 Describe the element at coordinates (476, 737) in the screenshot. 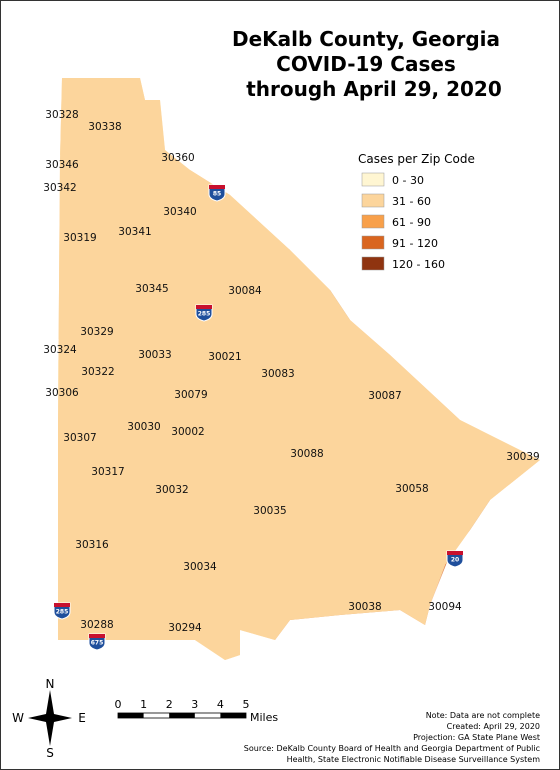

I see `note: Projection: GA State Plane West` at that location.